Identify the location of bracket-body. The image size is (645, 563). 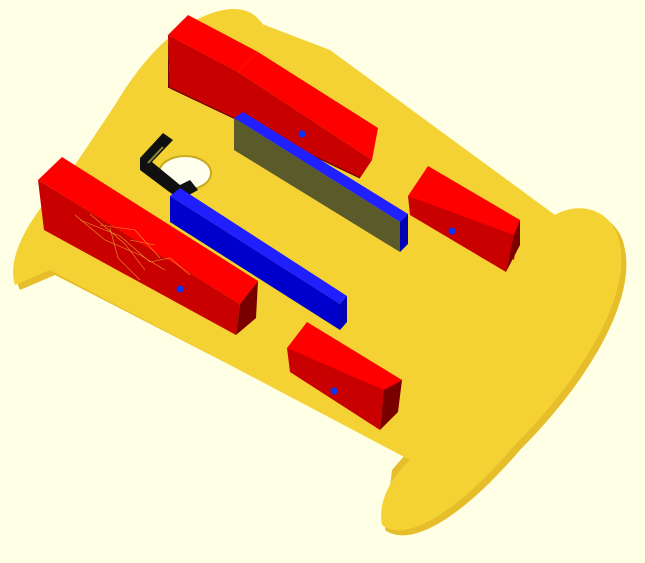
(169, 166).